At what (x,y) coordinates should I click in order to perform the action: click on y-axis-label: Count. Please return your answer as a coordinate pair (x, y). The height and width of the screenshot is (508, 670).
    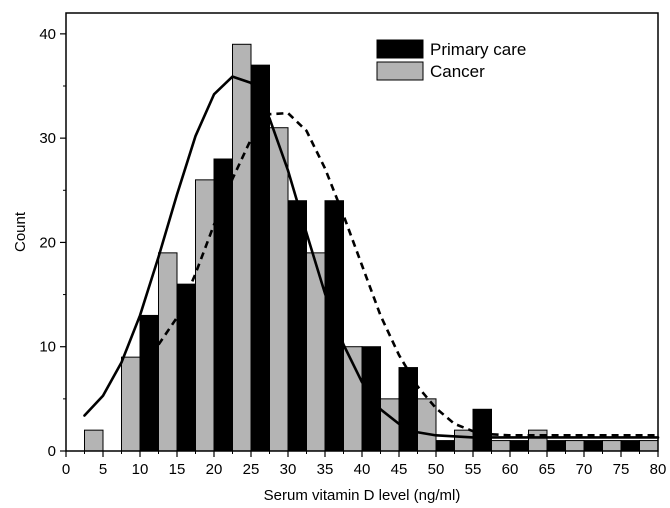
    Looking at the image, I should click on (20, 231).